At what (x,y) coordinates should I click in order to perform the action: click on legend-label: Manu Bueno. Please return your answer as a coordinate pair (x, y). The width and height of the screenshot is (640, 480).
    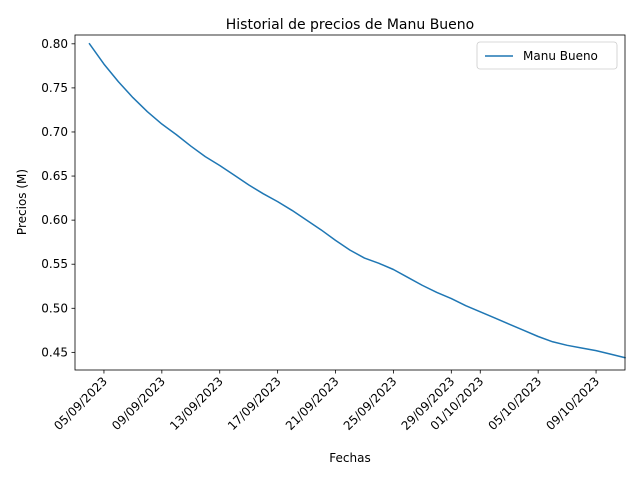
    Looking at the image, I should click on (560, 56).